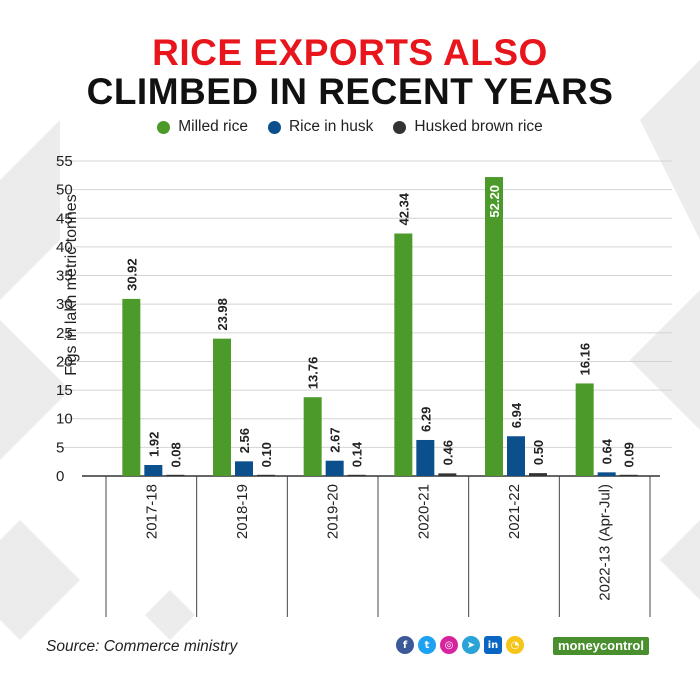 This screenshot has width=700, height=700. What do you see at coordinates (331, 126) in the screenshot?
I see `legend-label-rice-in-husk: Rice in husk` at bounding box center [331, 126].